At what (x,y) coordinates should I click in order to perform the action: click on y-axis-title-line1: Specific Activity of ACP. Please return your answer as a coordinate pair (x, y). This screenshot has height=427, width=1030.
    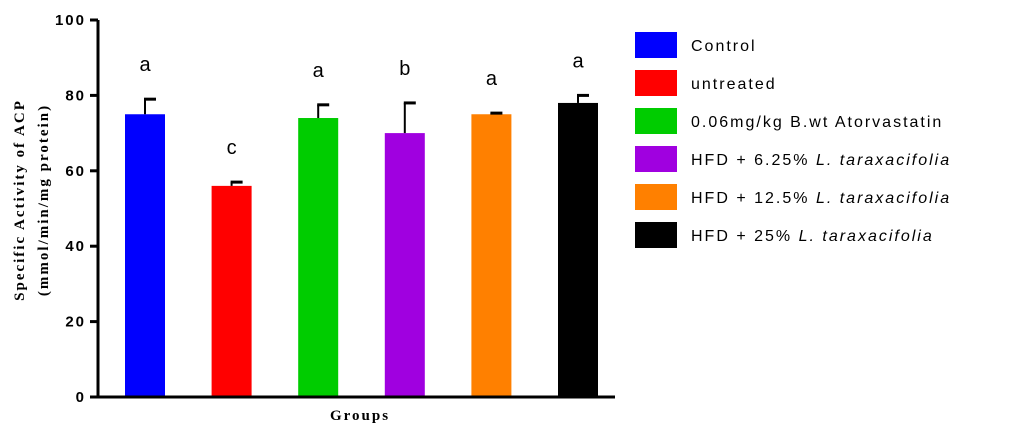
    Looking at the image, I should click on (20, 200).